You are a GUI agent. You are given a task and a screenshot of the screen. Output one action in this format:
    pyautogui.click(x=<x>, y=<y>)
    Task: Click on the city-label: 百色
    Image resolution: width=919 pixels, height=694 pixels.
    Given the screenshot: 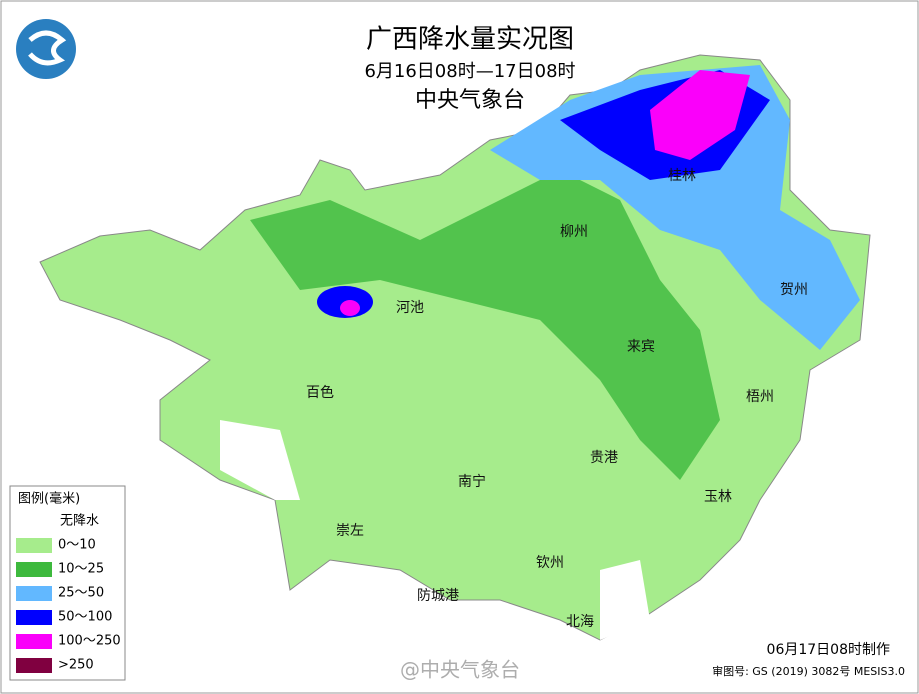 What is the action you would take?
    pyautogui.click(x=320, y=392)
    